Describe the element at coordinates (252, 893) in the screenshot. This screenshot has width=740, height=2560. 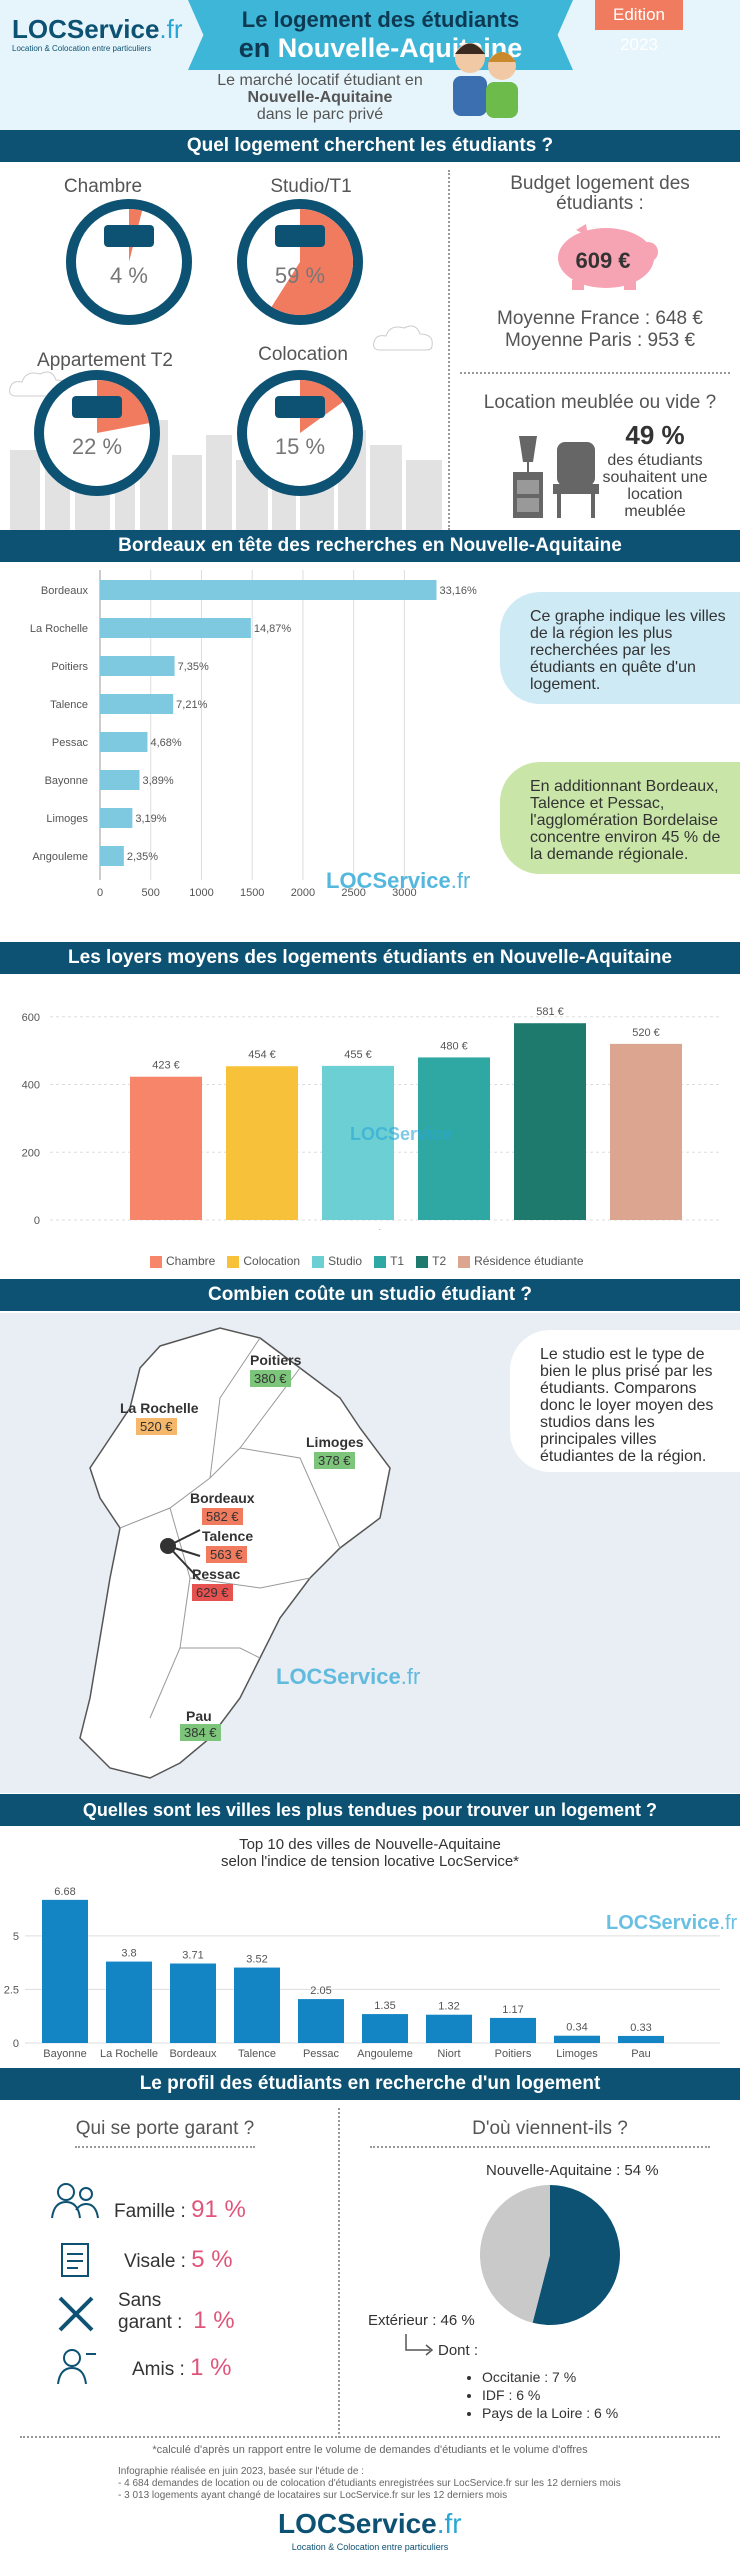
I see `x-tick-label: 1500` at that location.